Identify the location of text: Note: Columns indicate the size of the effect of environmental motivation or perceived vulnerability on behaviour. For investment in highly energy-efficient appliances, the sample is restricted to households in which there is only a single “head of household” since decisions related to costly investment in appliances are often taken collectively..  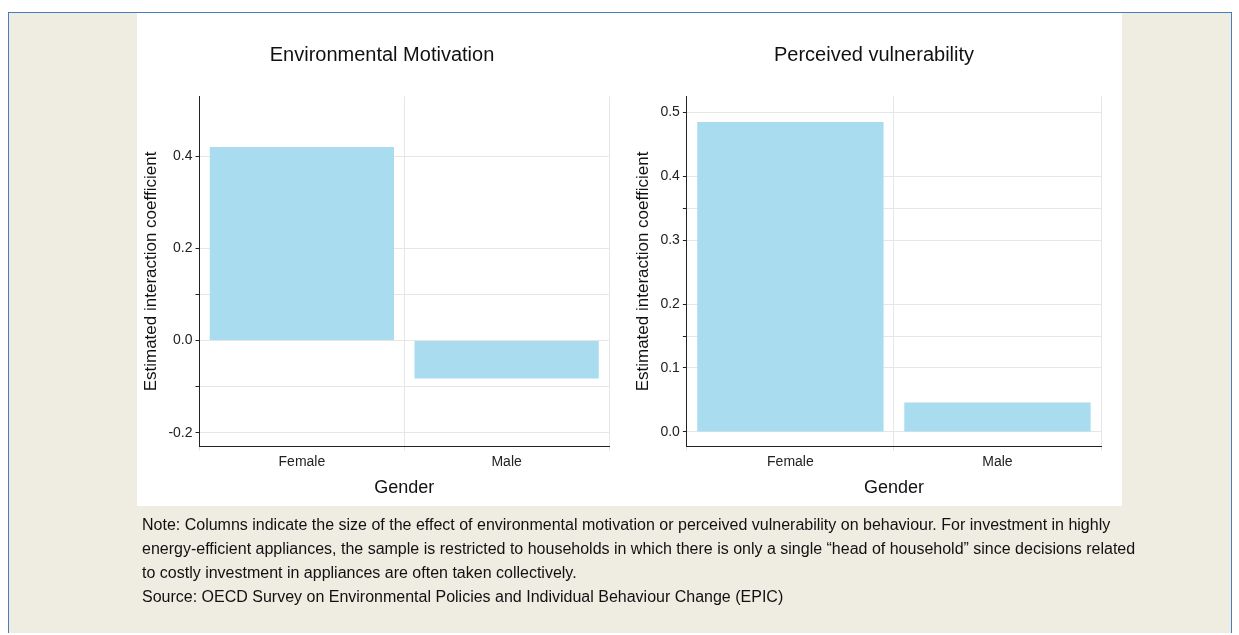
(639, 549).